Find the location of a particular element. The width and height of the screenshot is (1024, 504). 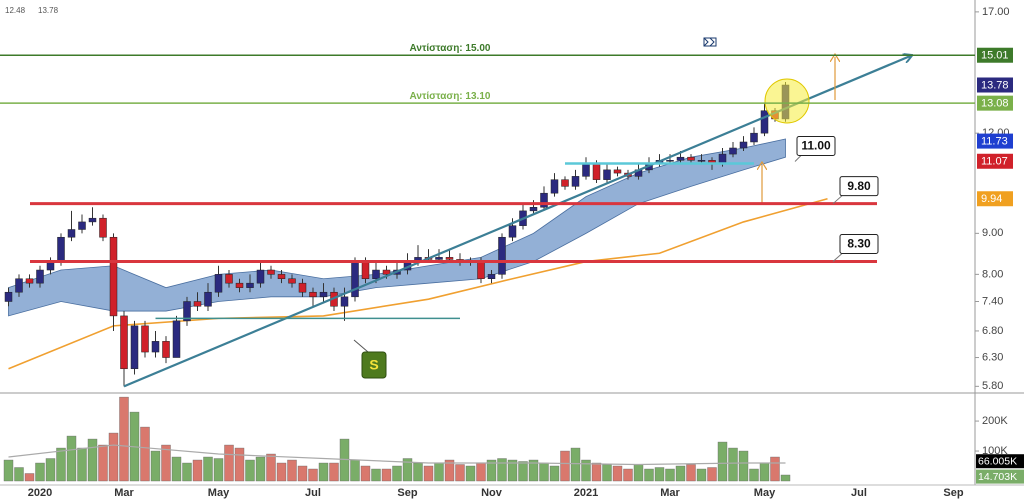

header-value: 12.48 is located at coordinates (15, 10).